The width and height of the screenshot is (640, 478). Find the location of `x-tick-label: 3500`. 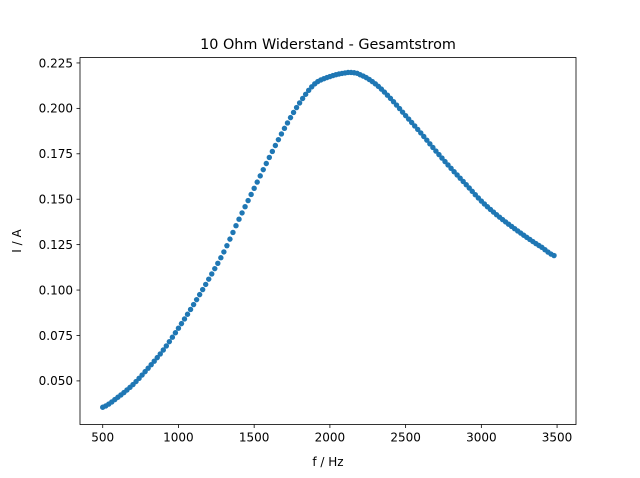

x-tick-label: 3500 is located at coordinates (557, 438).